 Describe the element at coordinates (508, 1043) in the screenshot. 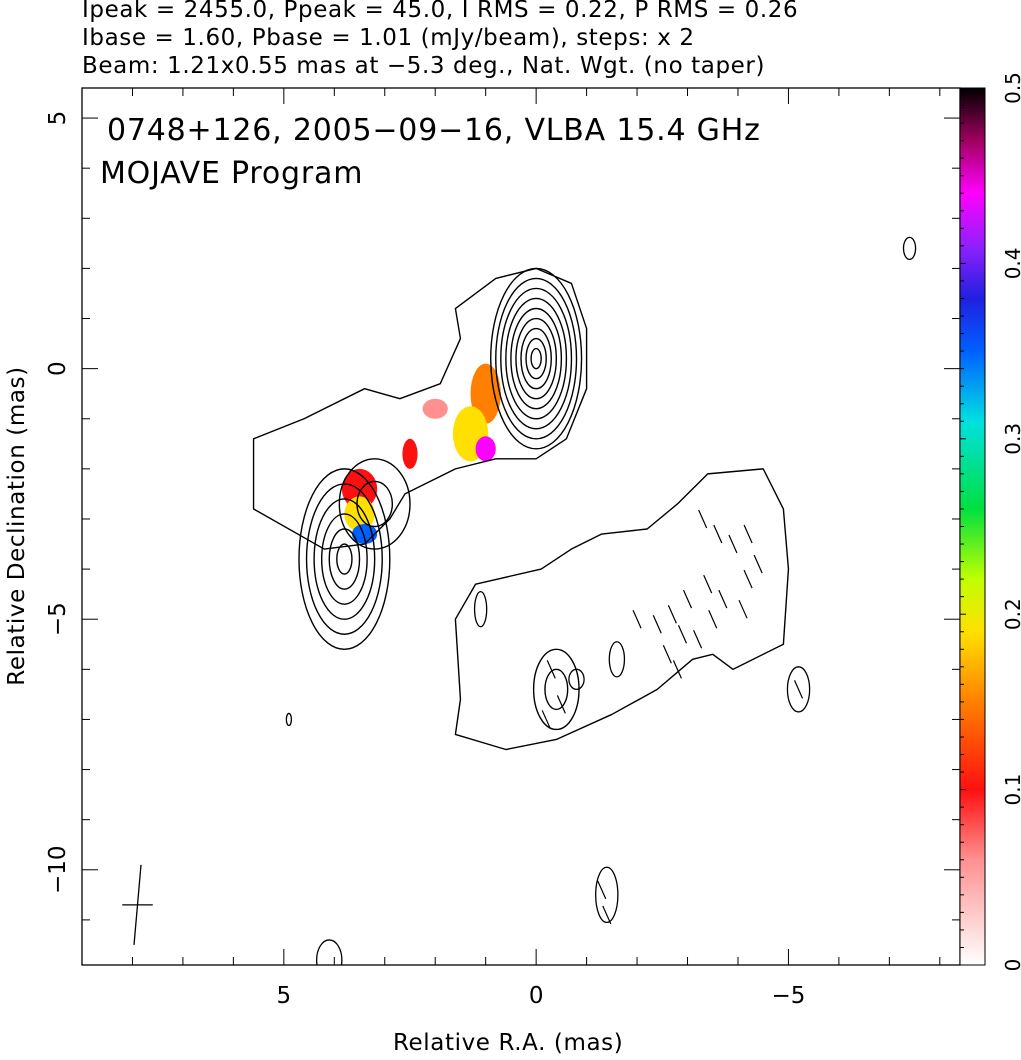

I see `x-axis-label: Relative R.A. (mas)` at that location.